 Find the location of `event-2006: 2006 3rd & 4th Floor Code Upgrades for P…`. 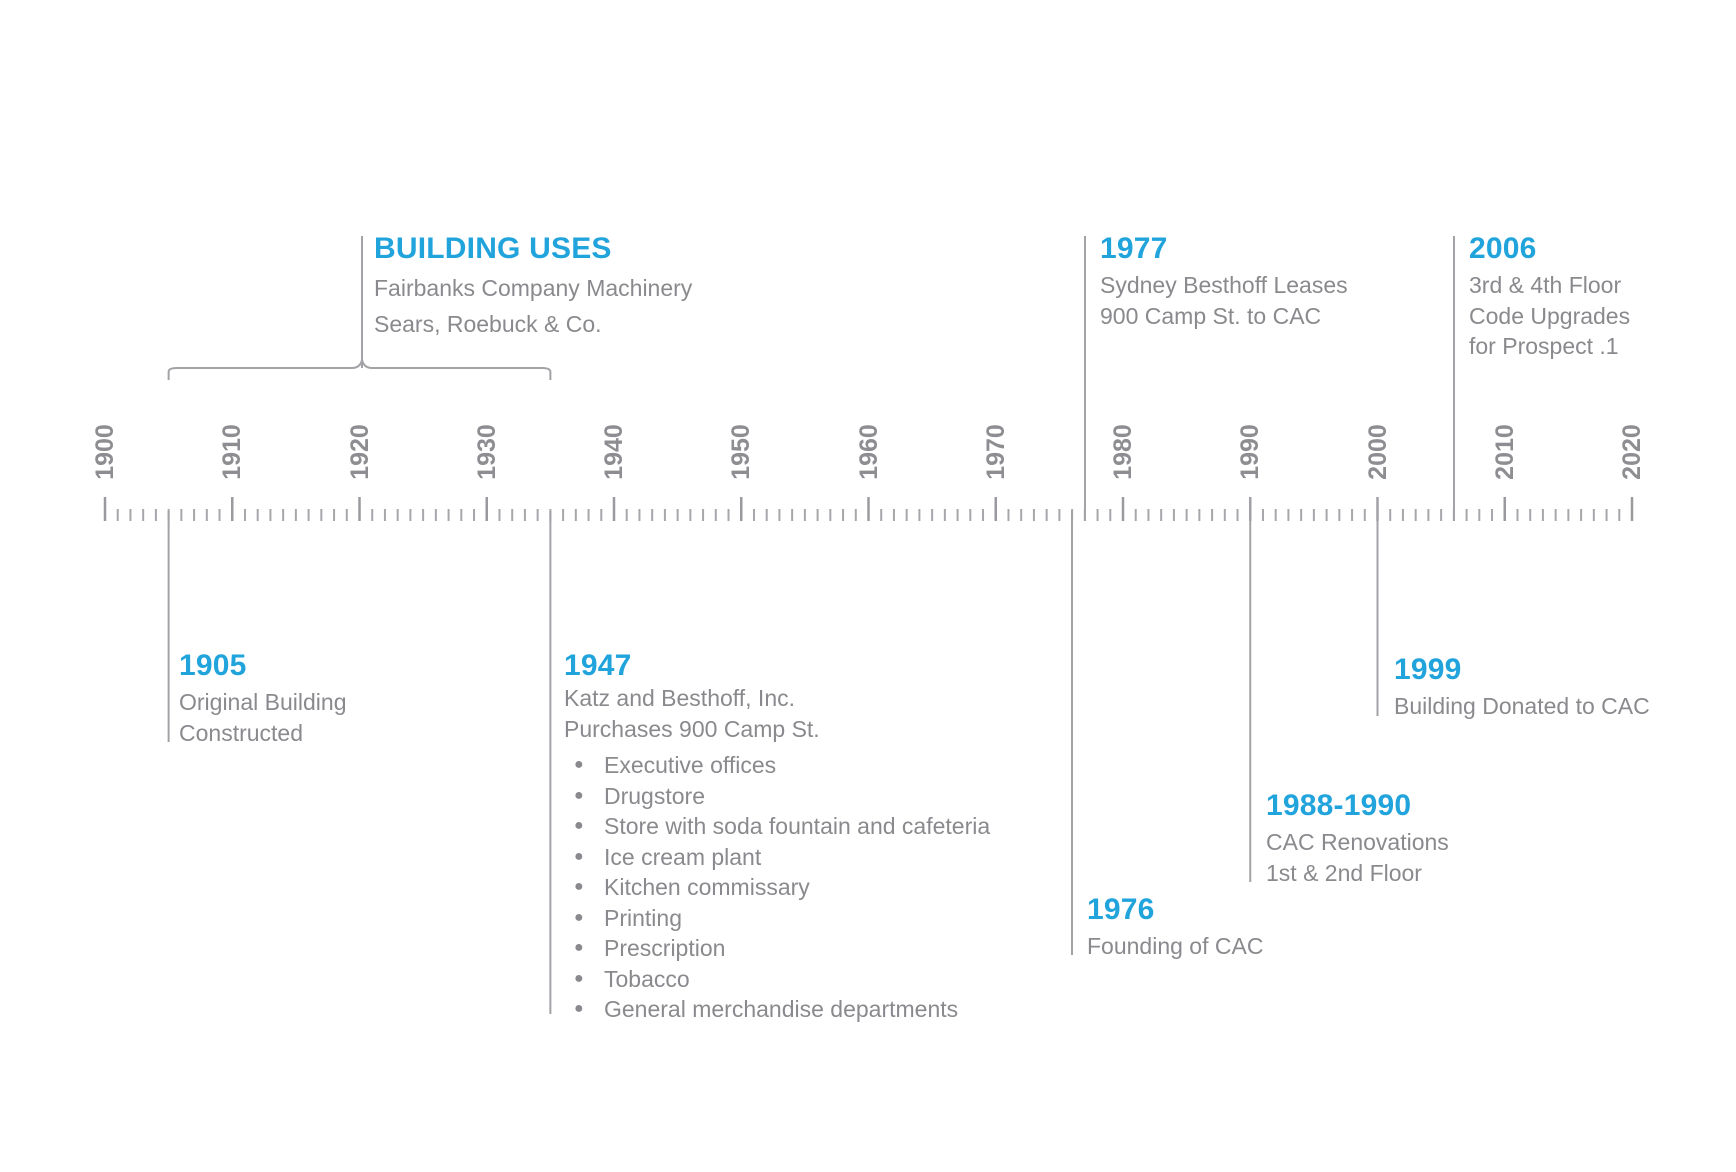

event-2006: 2006 3rd & 4th Floor Code Upgrades for P… is located at coordinates (1549, 297).